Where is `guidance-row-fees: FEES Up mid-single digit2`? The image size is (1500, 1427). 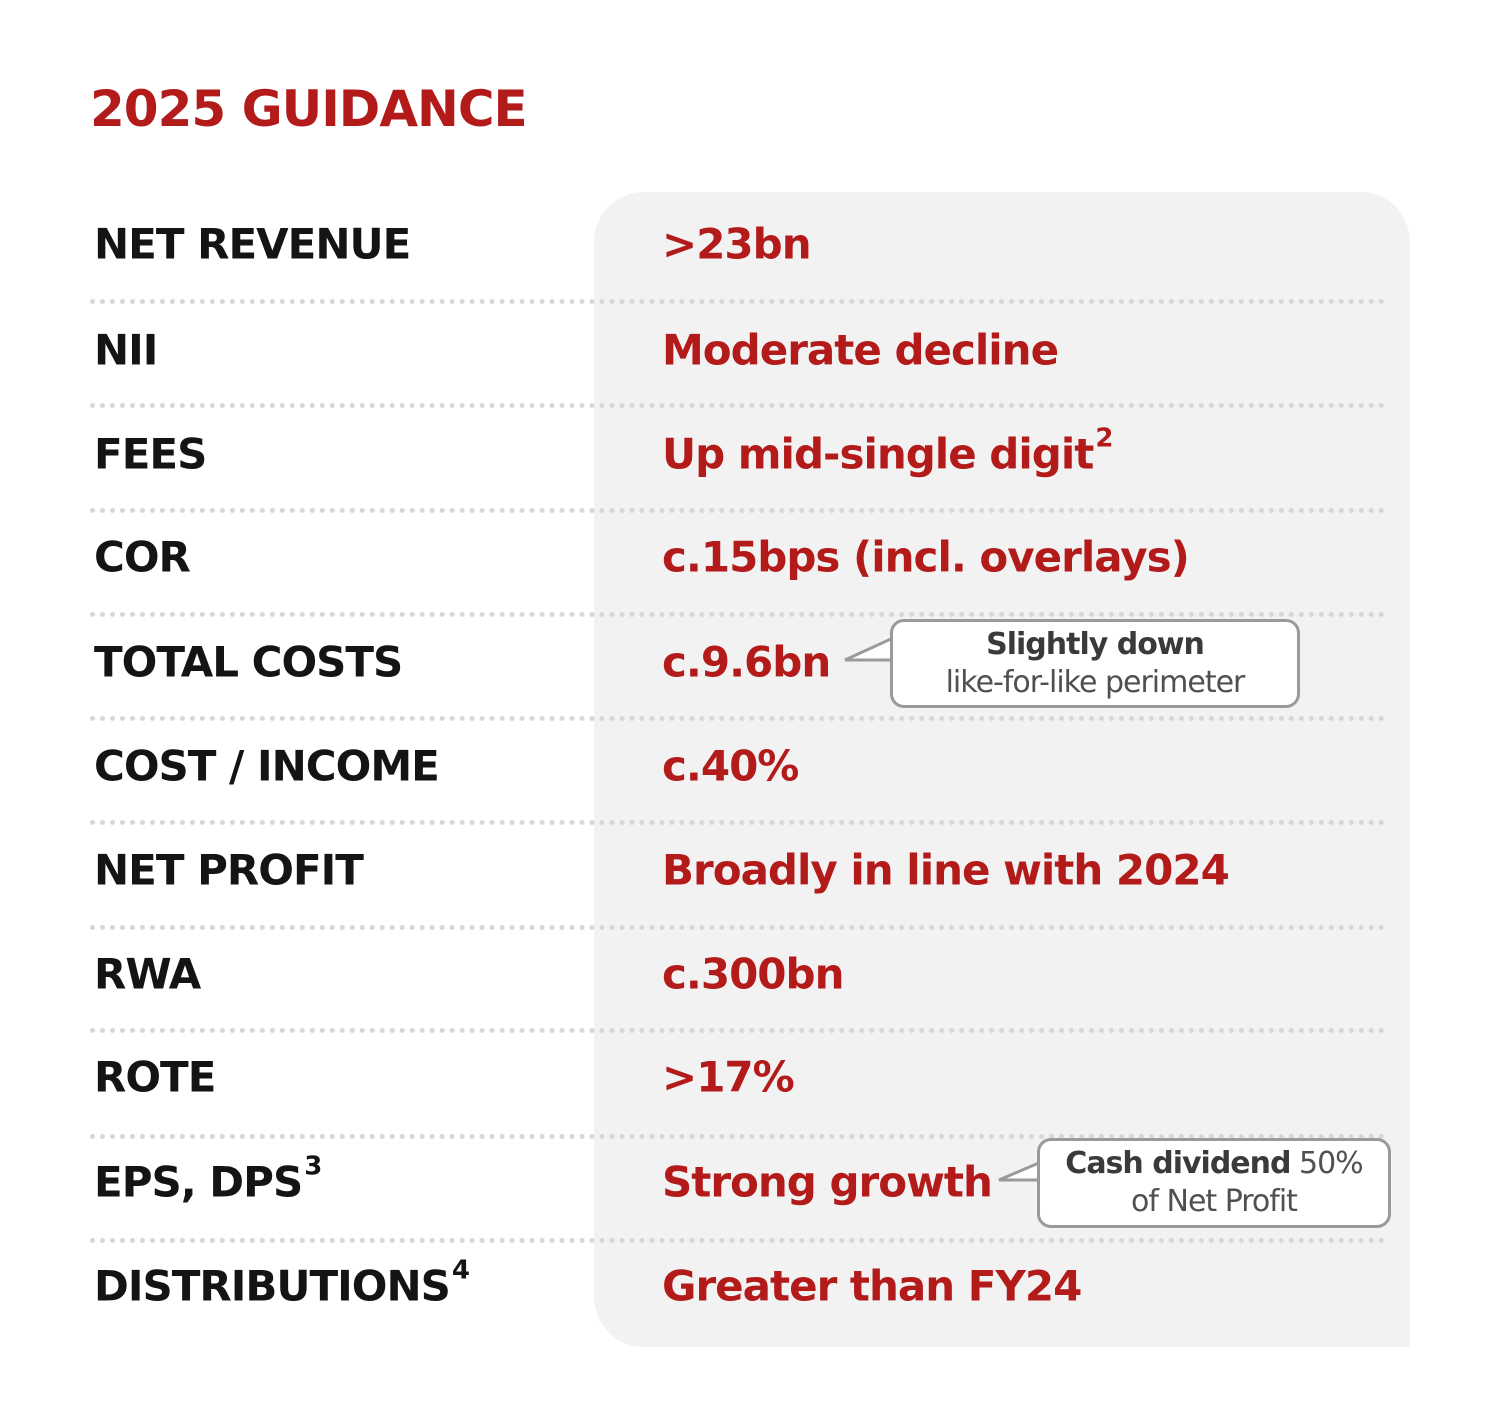
guidance-row-fees: FEES Up mid-single digit2 is located at coordinates (737, 454).